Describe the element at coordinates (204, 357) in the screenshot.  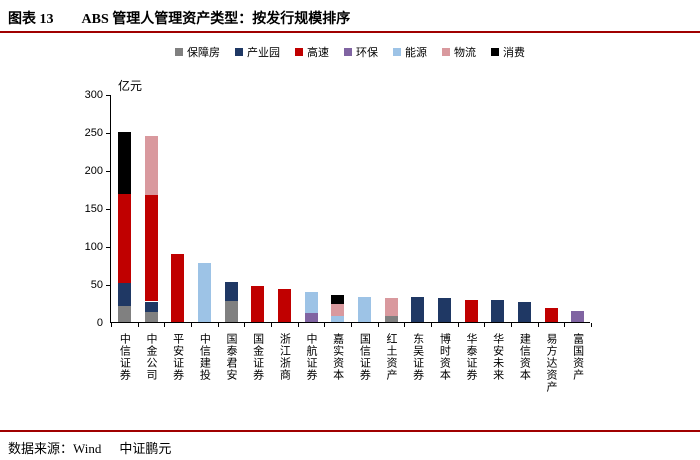
I see `x-tick-label: 中信建投` at that location.